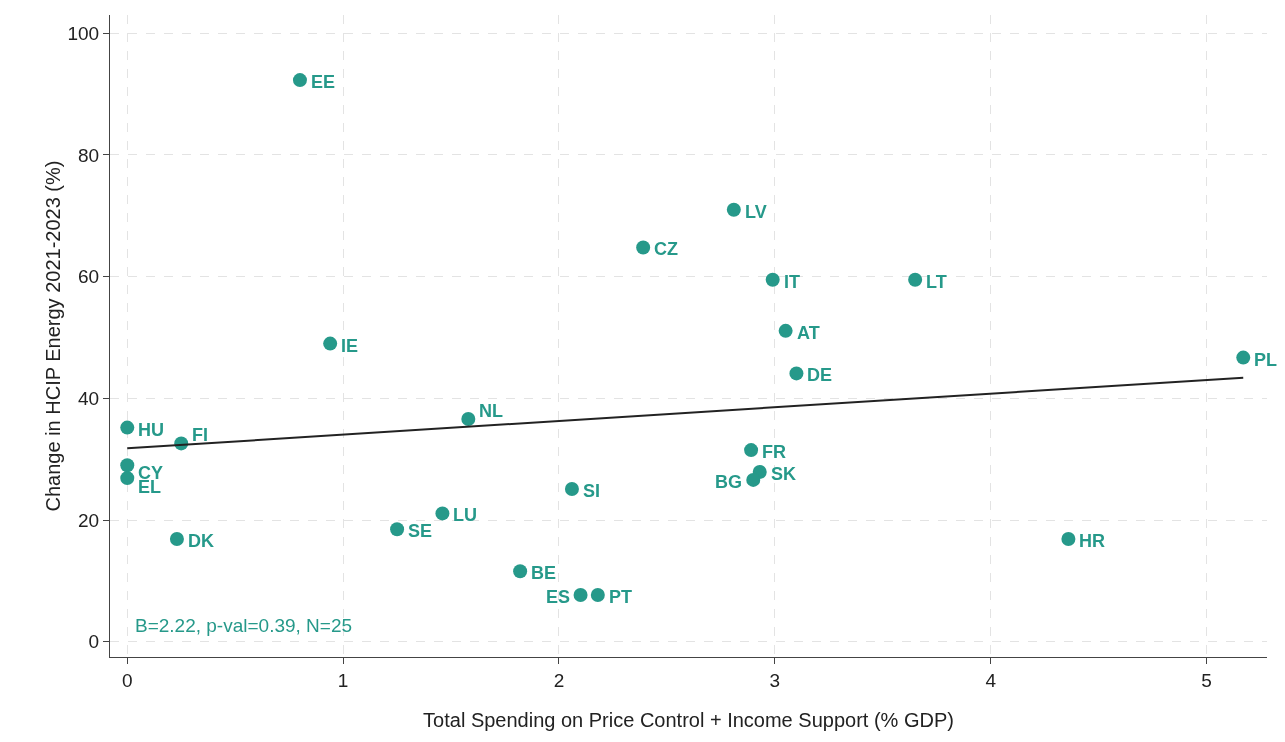  Describe the element at coordinates (1092, 541) in the screenshot. I see `annotation: HR` at that location.